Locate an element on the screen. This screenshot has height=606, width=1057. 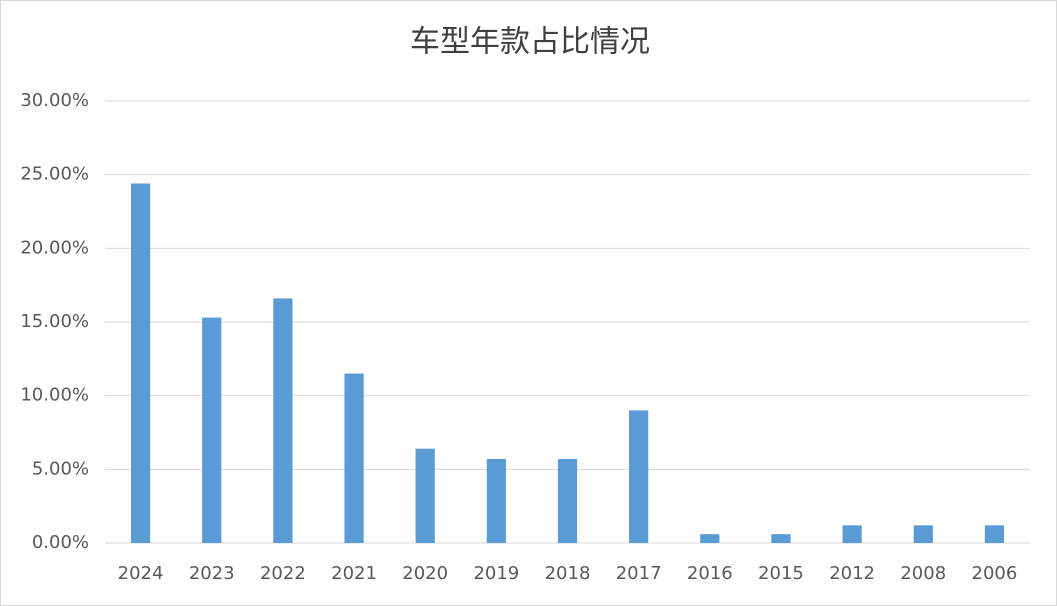
chart-title: 车型年款占比情况 is located at coordinates (530, 42).